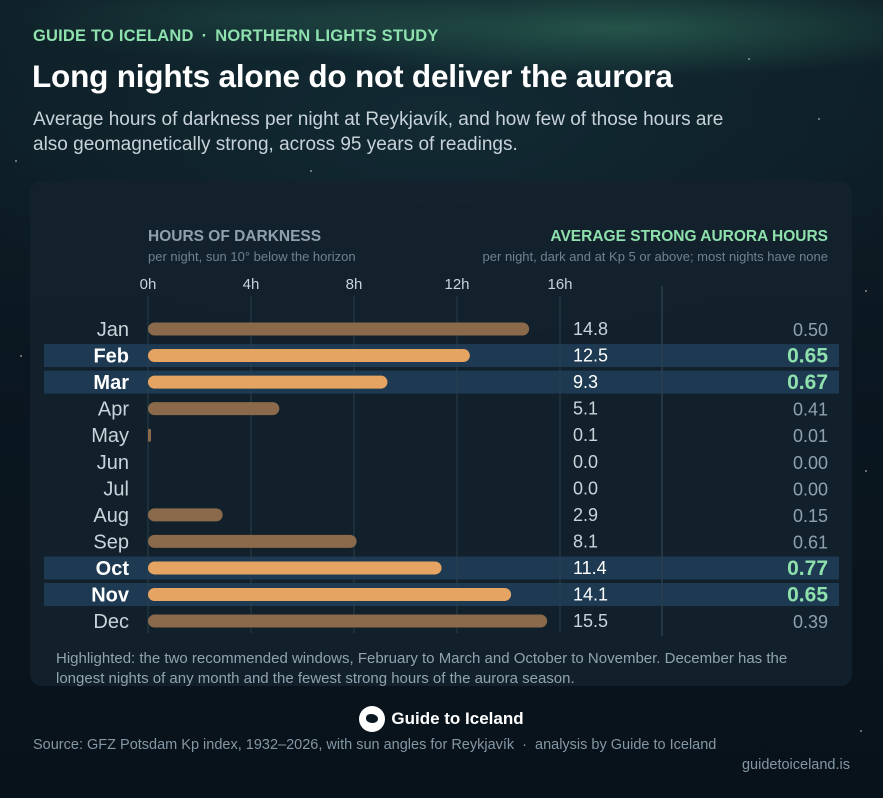 This screenshot has height=798, width=883. Describe the element at coordinates (590, 356) in the screenshot. I see `darkness-value-label: 12.5` at that location.